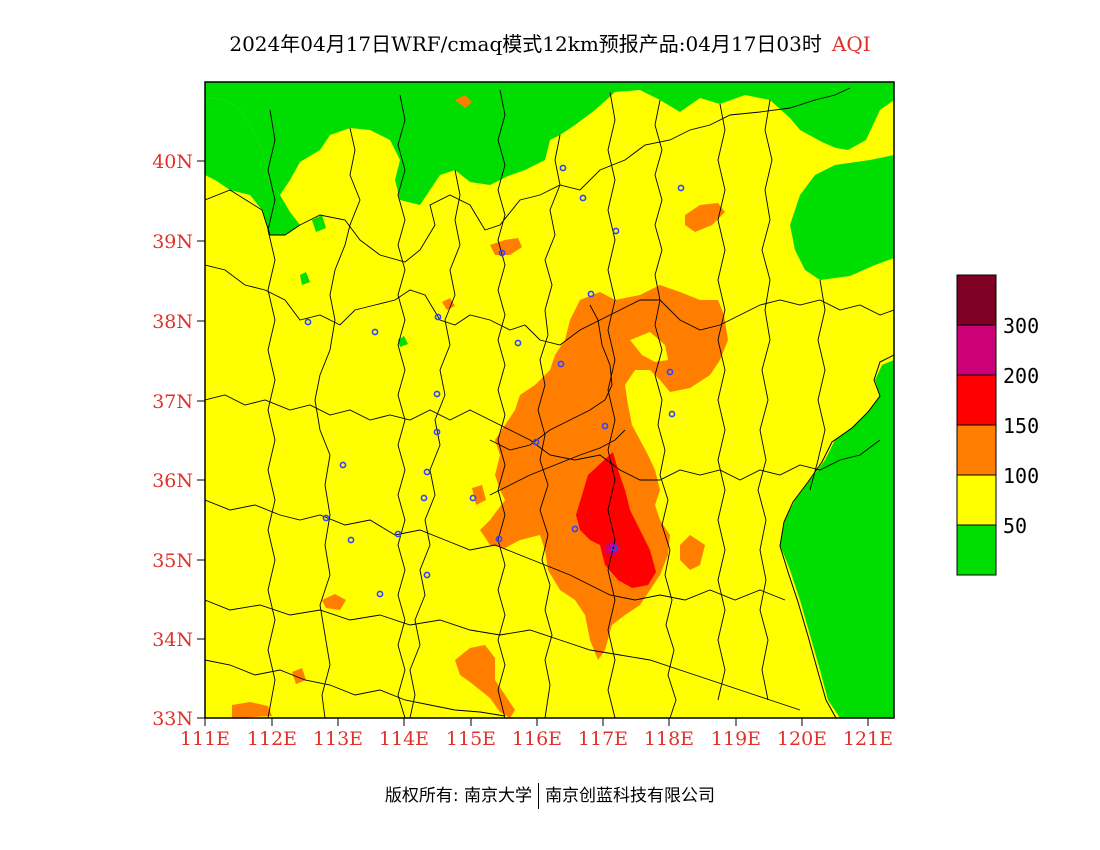  Describe the element at coordinates (997, 425) in the screenshot. I see `aqi-legend: 50 100 150 200 300` at that location.